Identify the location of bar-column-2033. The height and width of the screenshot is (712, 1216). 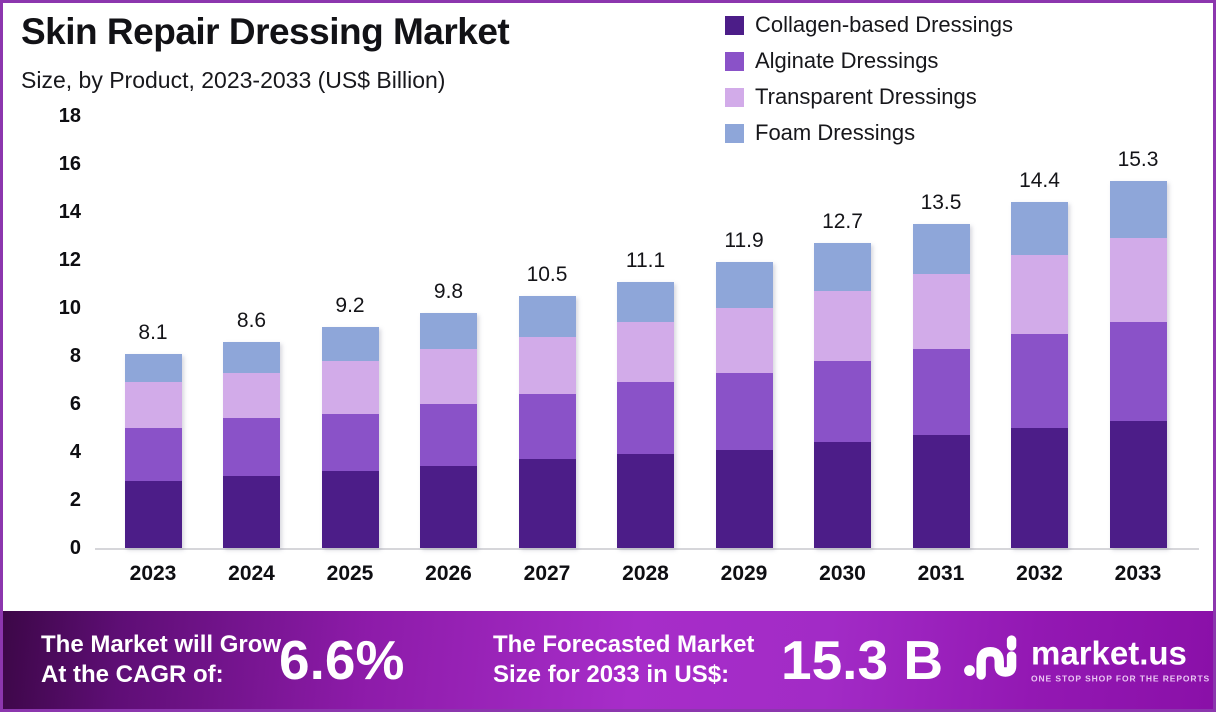
(1138, 364).